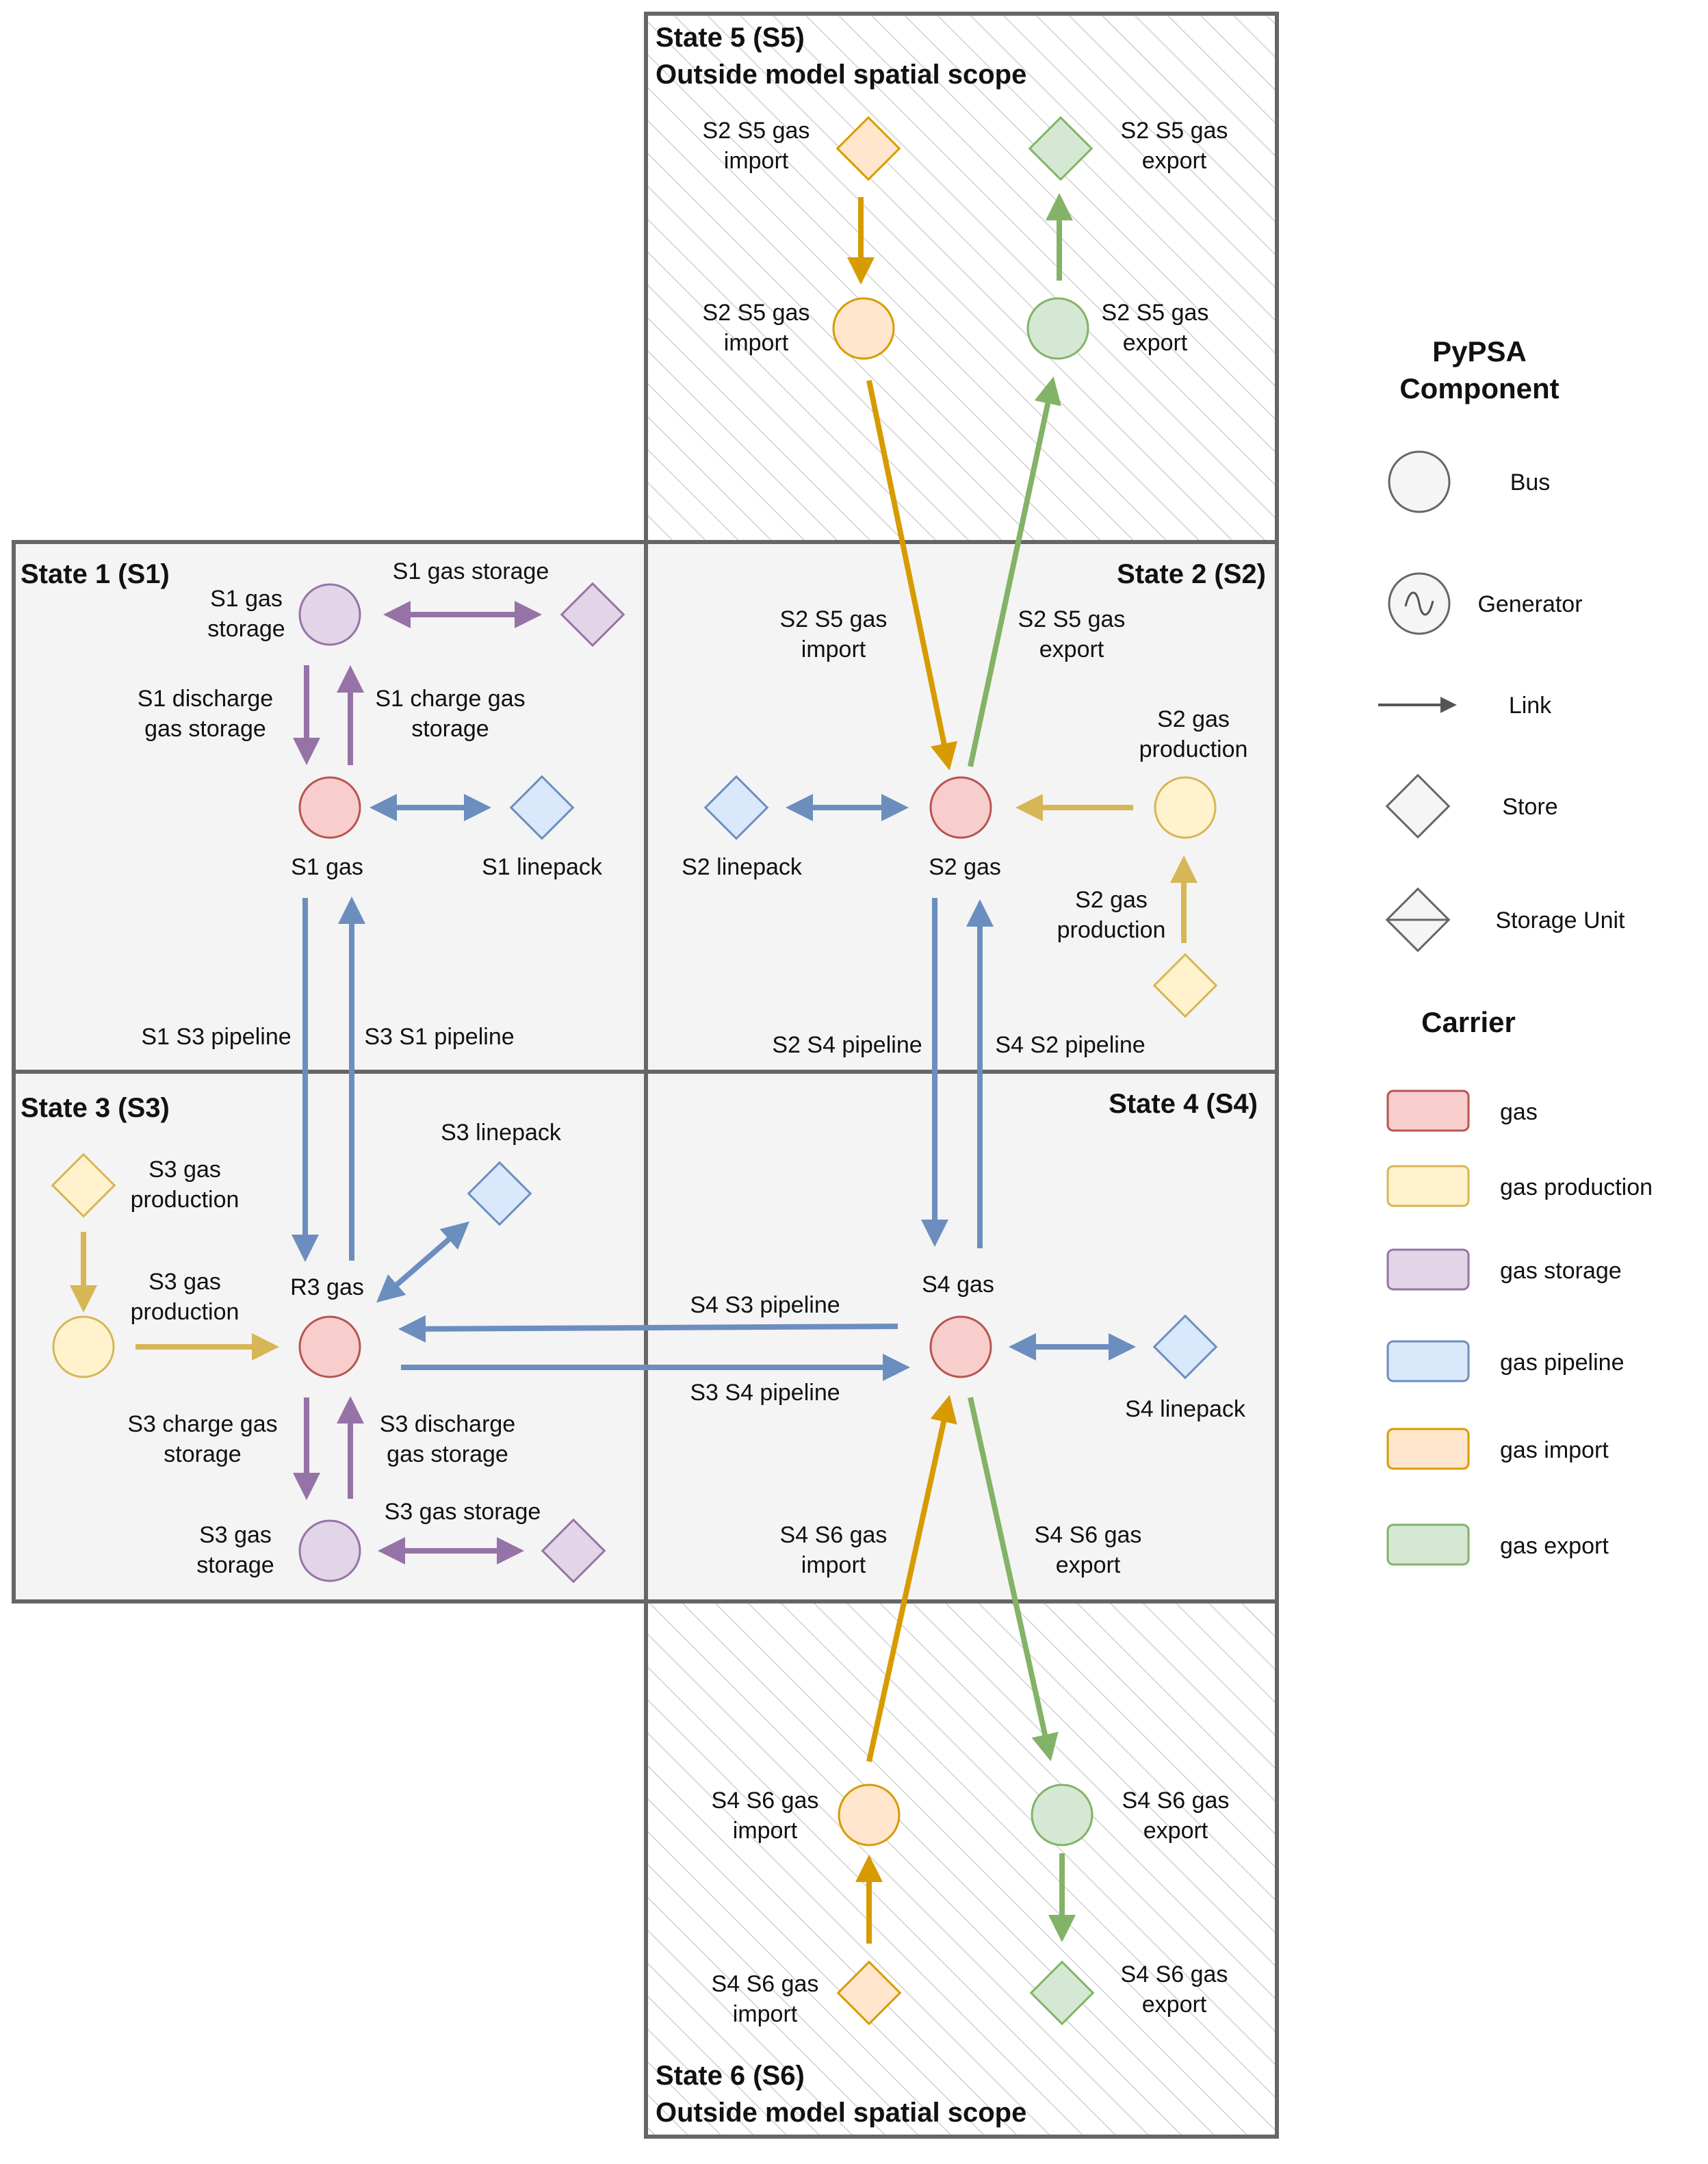  Describe the element at coordinates (84, 1346) in the screenshot. I see `s3-gas-production-bus` at that location.